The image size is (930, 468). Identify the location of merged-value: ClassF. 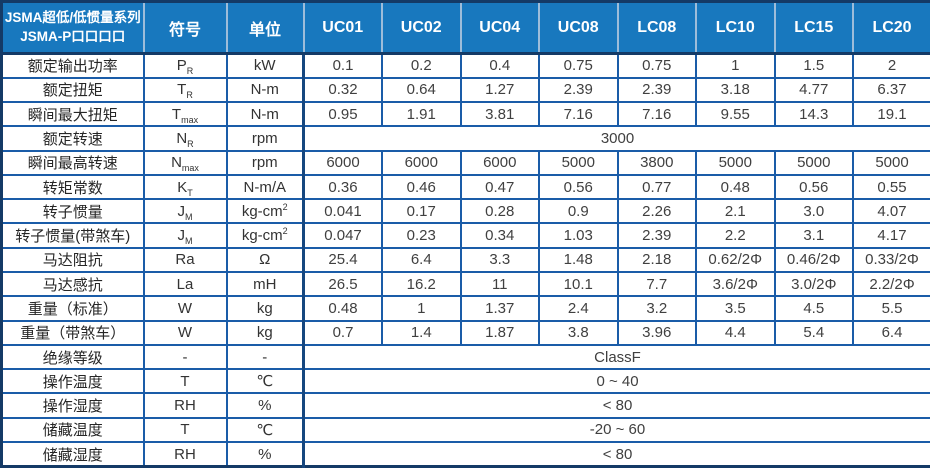
(616, 357).